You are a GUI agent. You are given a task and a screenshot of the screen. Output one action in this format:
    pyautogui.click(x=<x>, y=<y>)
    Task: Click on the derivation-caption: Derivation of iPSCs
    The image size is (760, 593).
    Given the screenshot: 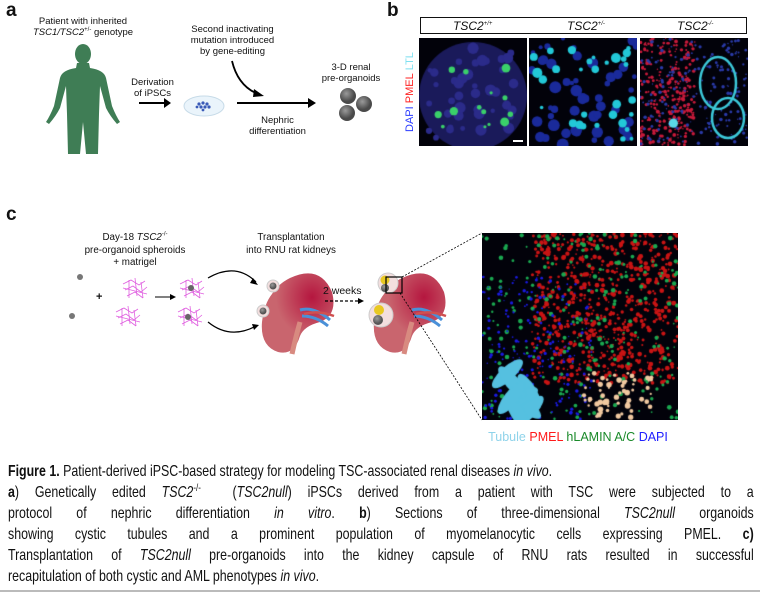 What is the action you would take?
    pyautogui.click(x=152, y=88)
    